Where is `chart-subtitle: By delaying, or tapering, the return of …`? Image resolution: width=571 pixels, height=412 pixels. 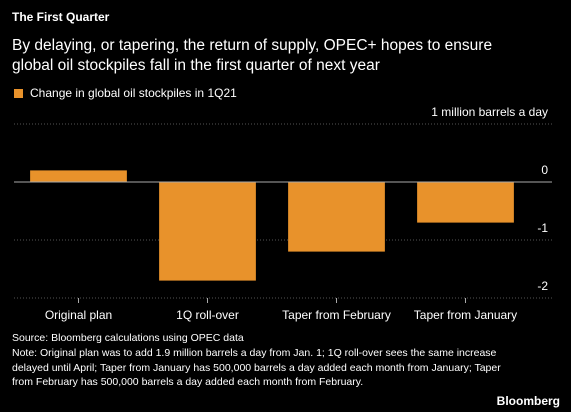
chart-subtitle: By delaying, or tapering, the return of … is located at coordinates (252, 55).